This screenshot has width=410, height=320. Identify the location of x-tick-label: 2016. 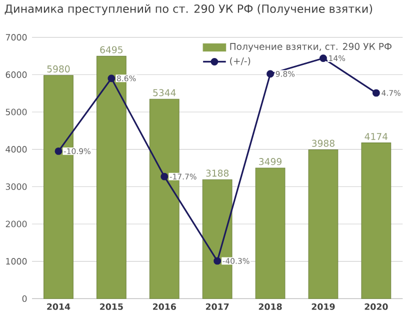
(164, 306).